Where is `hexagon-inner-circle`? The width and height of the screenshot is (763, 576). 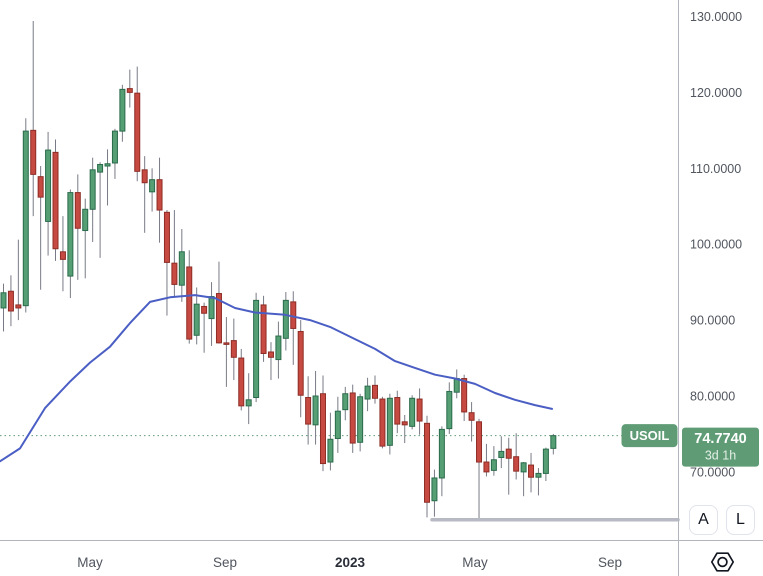 hexagon-inner-circle is located at coordinates (722, 562).